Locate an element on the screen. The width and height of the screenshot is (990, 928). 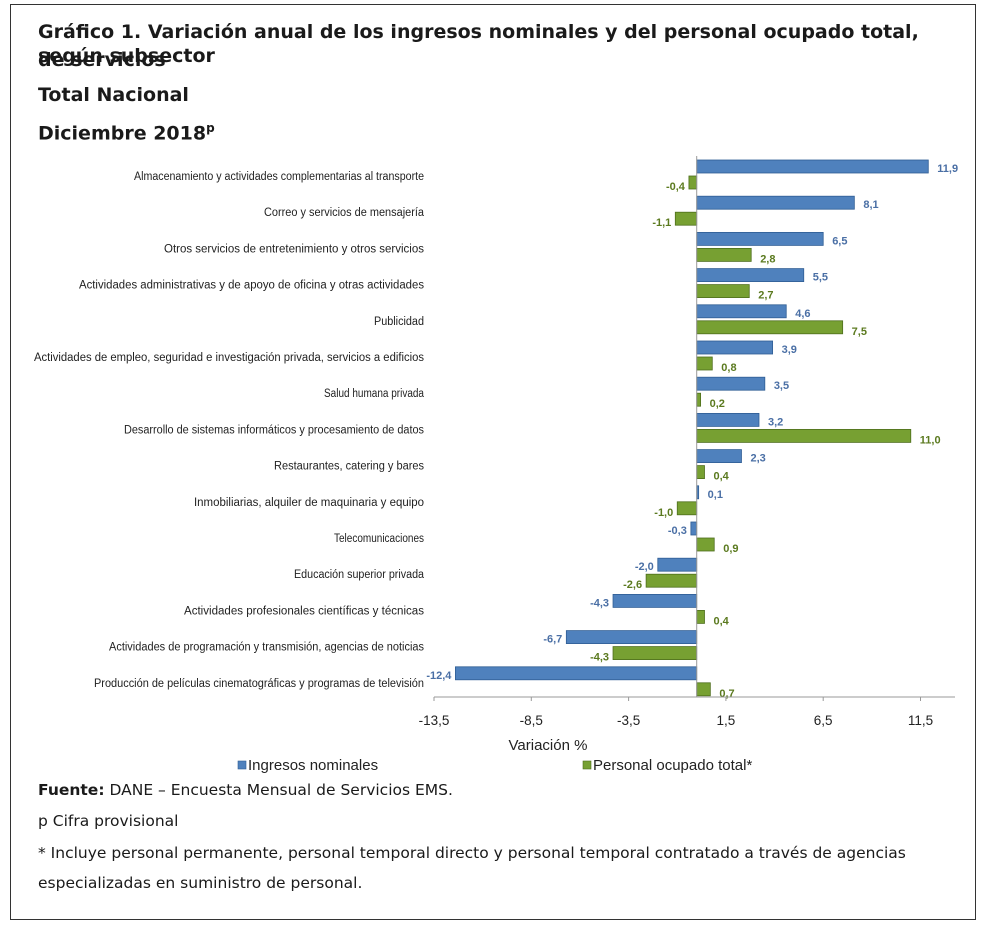
value-label-personal: -1,1 is located at coordinates (661, 223).